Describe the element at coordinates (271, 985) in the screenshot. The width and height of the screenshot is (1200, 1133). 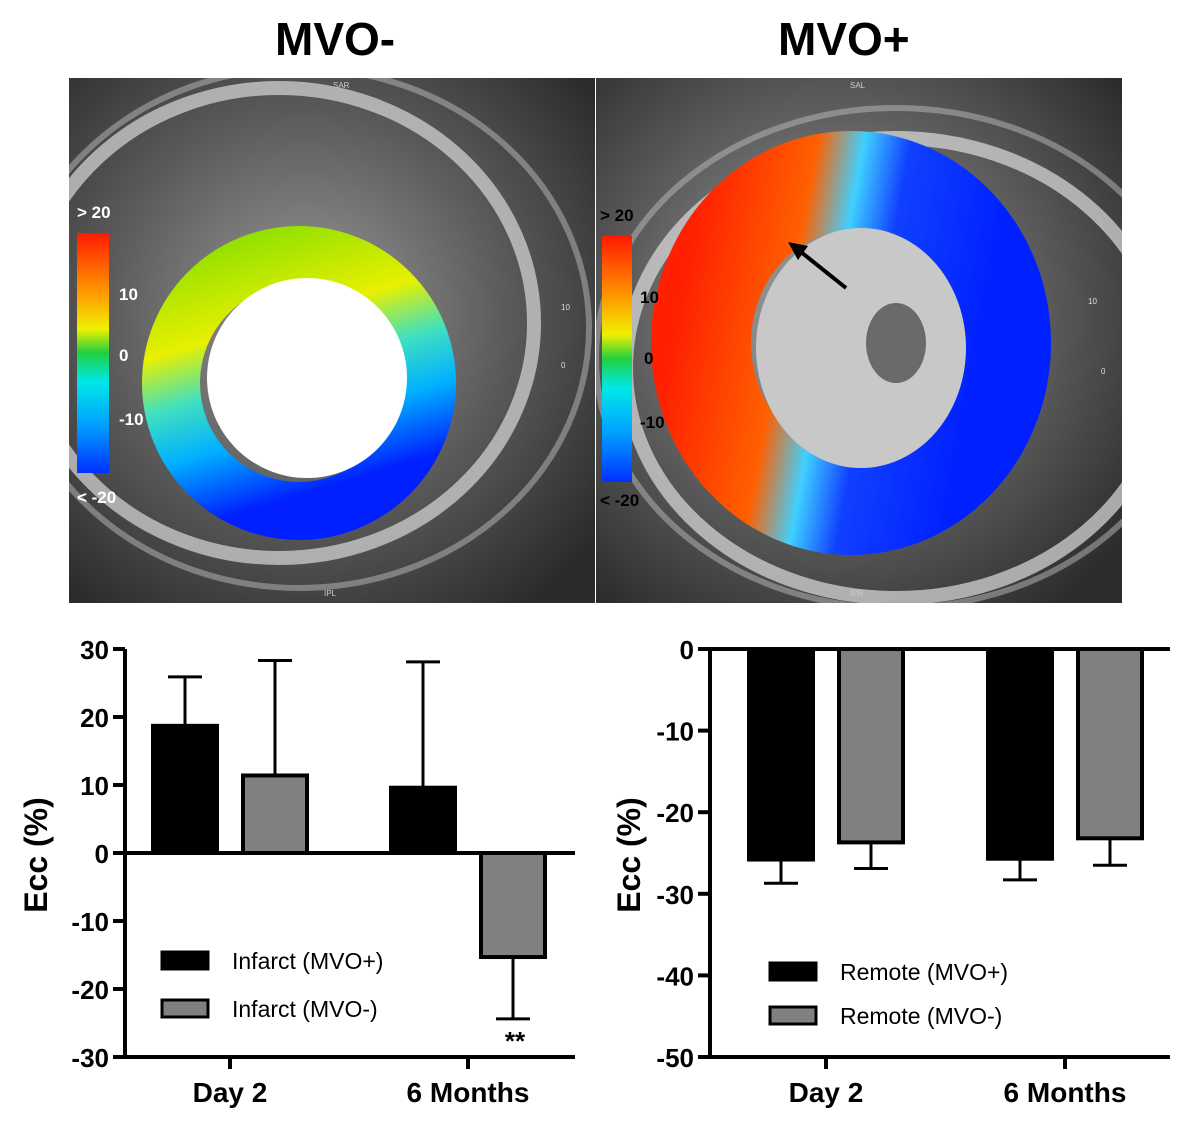
I see `legend: Infarct (MVO+) Infarct (MVO-)` at that location.